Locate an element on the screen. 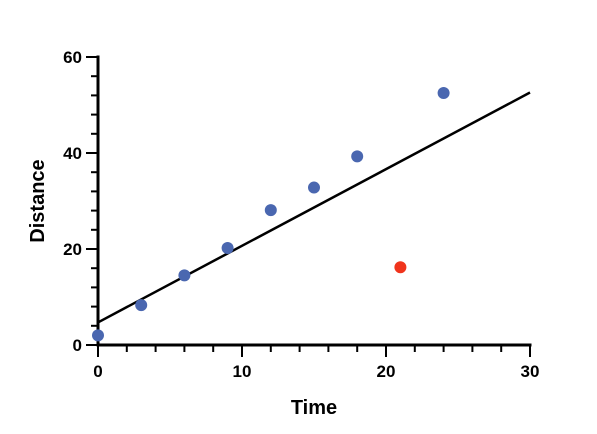  x-tick-label: 30 is located at coordinates (530, 371).